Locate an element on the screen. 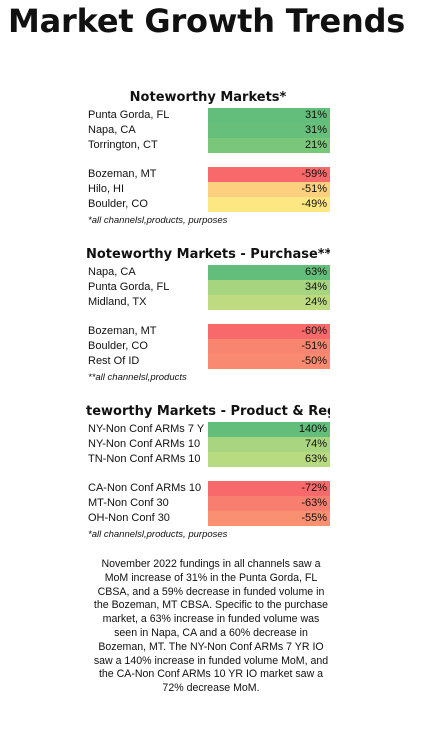  table-row: Napa, CA 31% is located at coordinates (208, 130).